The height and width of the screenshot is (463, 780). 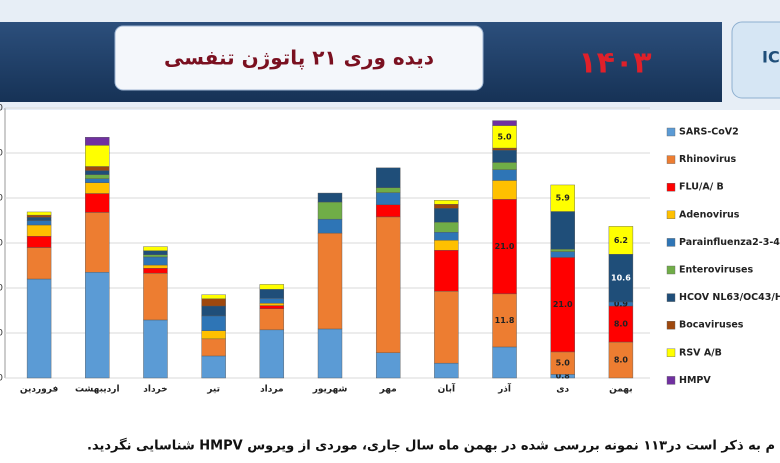 What do you see at coordinates (1, 289) in the screenshot?
I see `y-tick-label: 20` at bounding box center [1, 289].